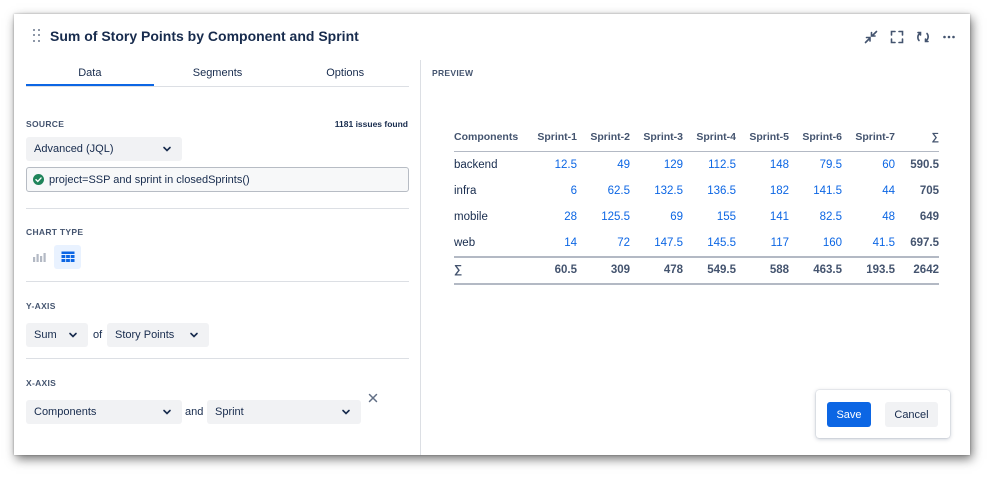  What do you see at coordinates (486, 137) in the screenshot?
I see `column-header: Components` at bounding box center [486, 137].